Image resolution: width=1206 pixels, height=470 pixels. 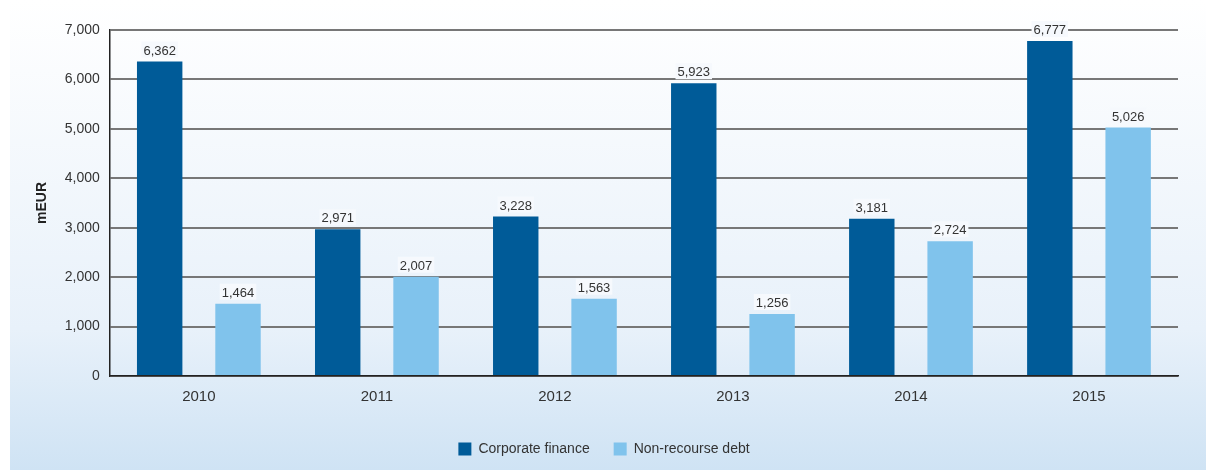 I want to click on x-tick-label: 2012, so click(x=555, y=396).